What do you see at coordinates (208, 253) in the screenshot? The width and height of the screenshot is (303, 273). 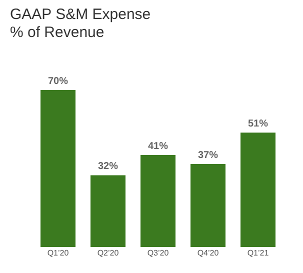 I see `x-tick-label: Q4’20` at bounding box center [208, 253].